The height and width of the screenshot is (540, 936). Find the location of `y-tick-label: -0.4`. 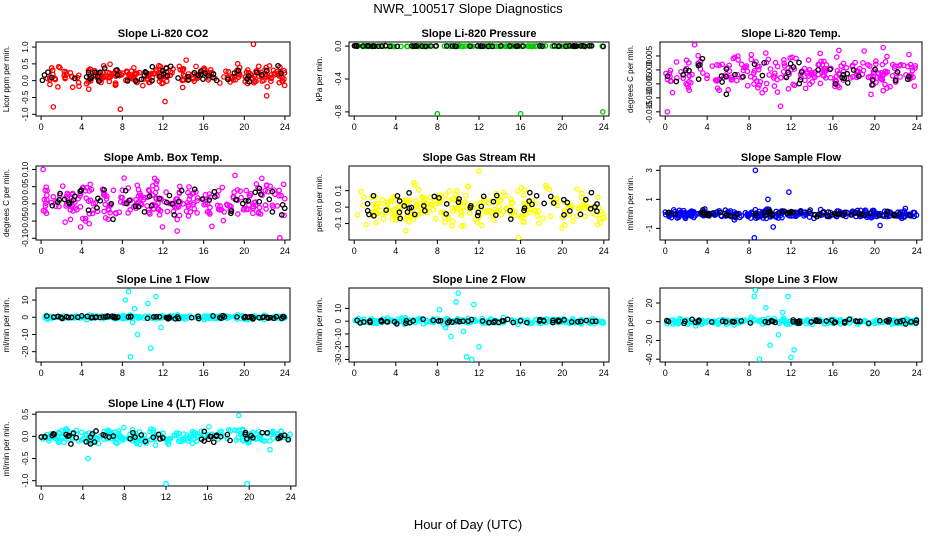

y-tick-label: -0.4 is located at coordinates (338, 79).